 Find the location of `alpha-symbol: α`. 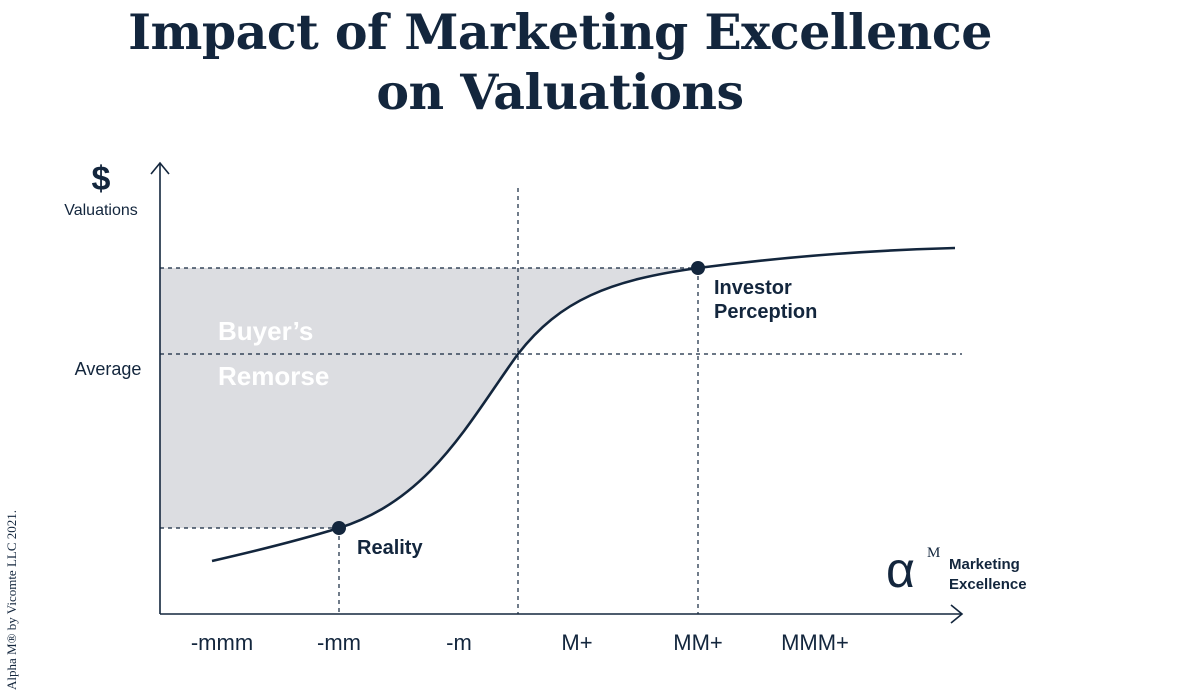

alpha-symbol: α is located at coordinates (900, 570).